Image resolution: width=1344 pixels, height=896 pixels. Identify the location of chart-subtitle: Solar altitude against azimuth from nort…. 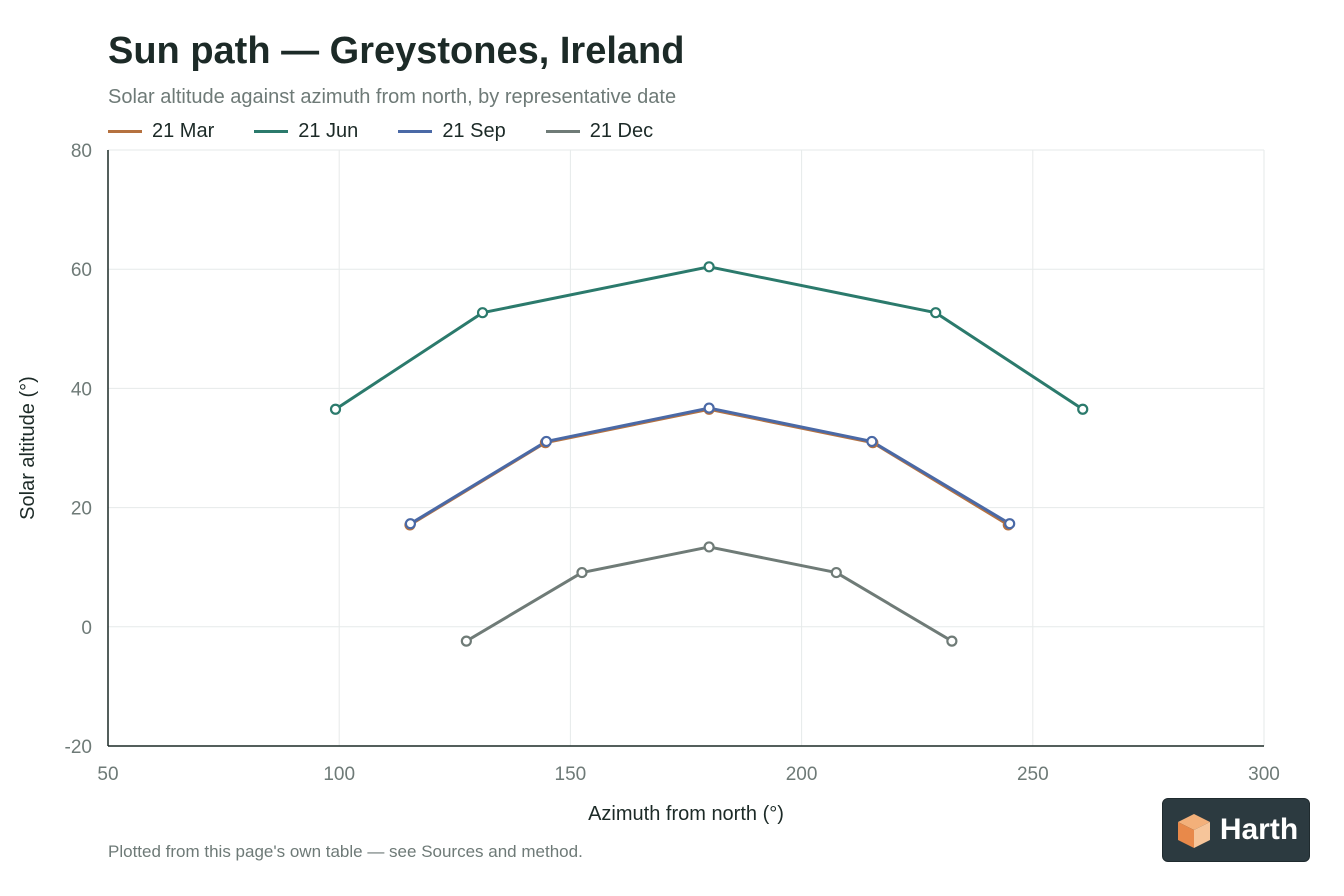
(392, 97).